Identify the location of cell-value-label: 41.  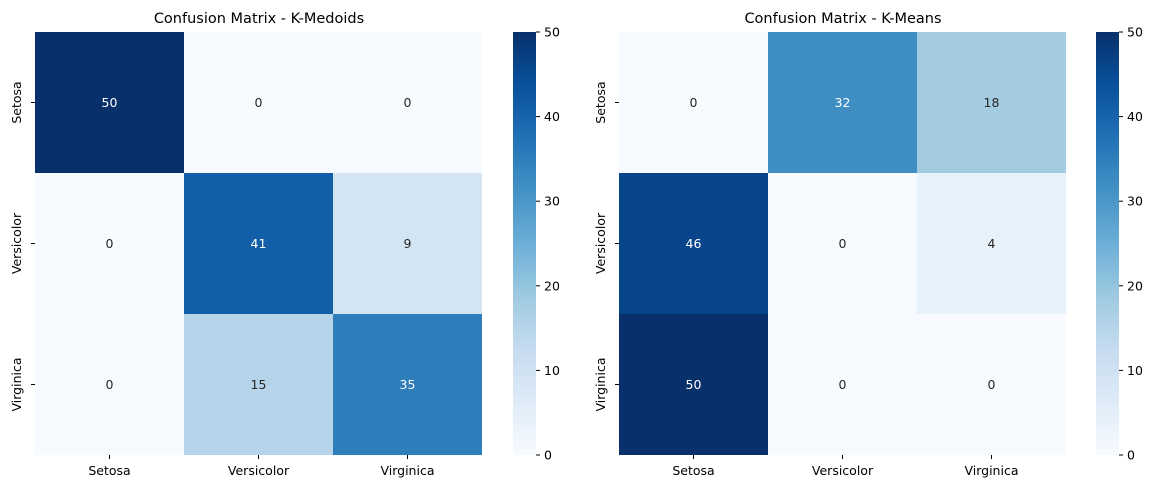
(259, 243).